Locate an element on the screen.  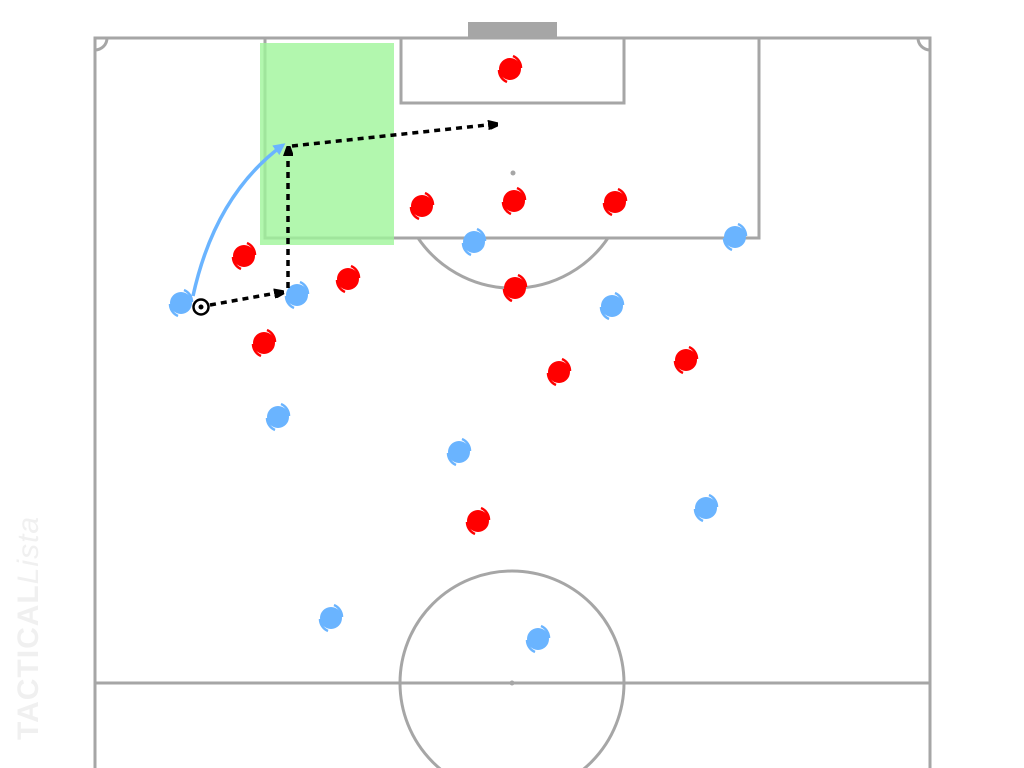
soccer-ball-icon is located at coordinates (201, 307).